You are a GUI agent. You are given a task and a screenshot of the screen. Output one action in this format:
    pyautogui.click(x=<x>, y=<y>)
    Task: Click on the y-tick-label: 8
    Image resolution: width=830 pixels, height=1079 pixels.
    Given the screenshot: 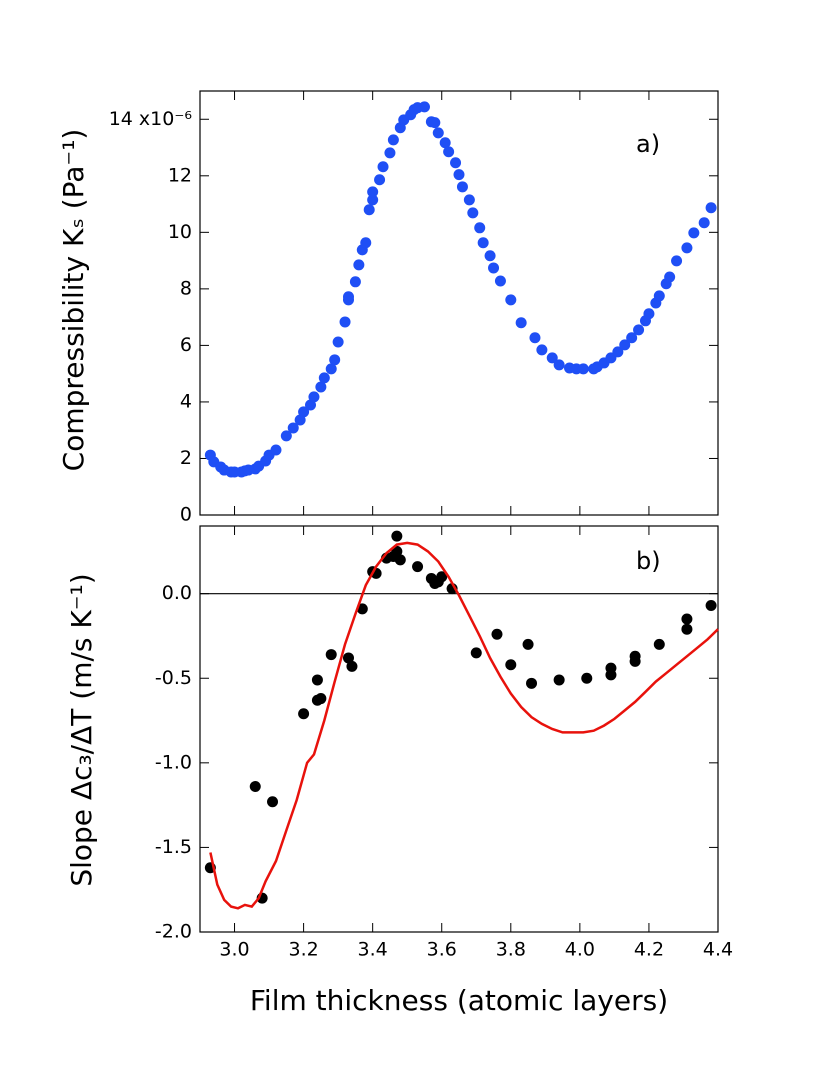 What is the action you would take?
    pyautogui.click(x=186, y=288)
    